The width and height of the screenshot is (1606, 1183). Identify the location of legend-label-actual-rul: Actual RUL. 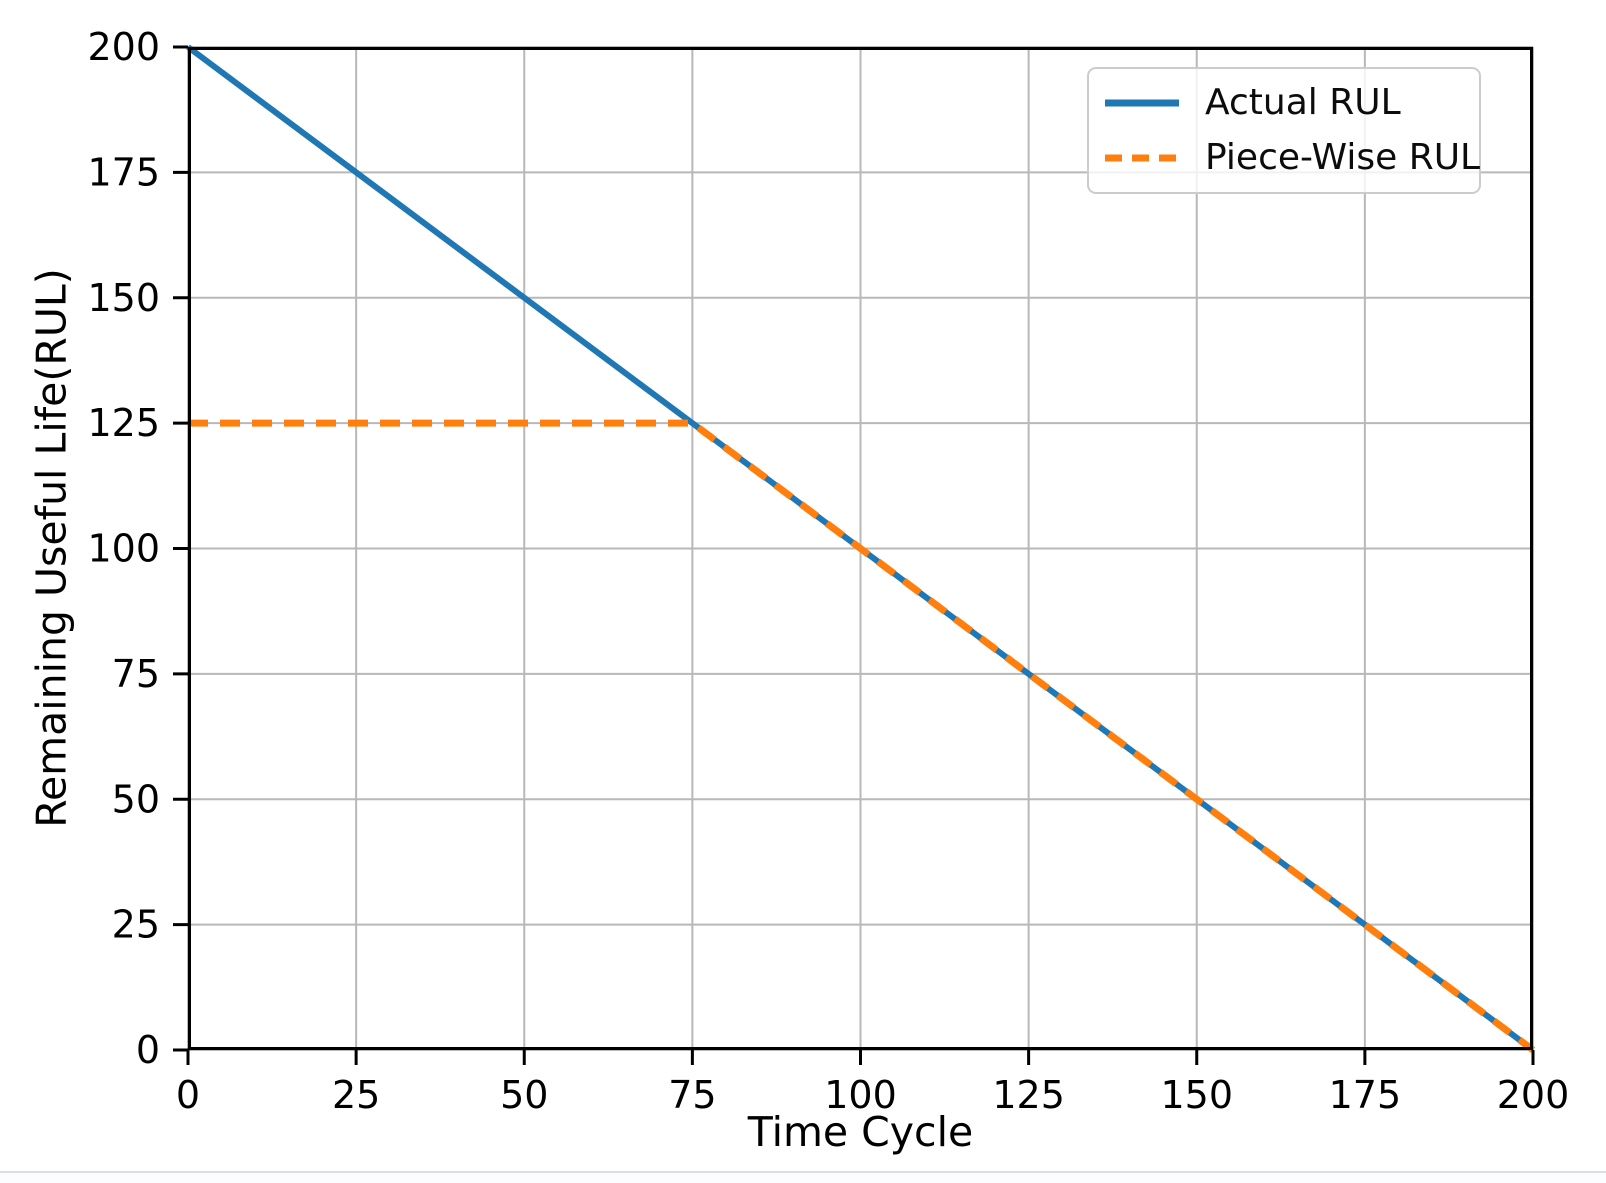
(1303, 102).